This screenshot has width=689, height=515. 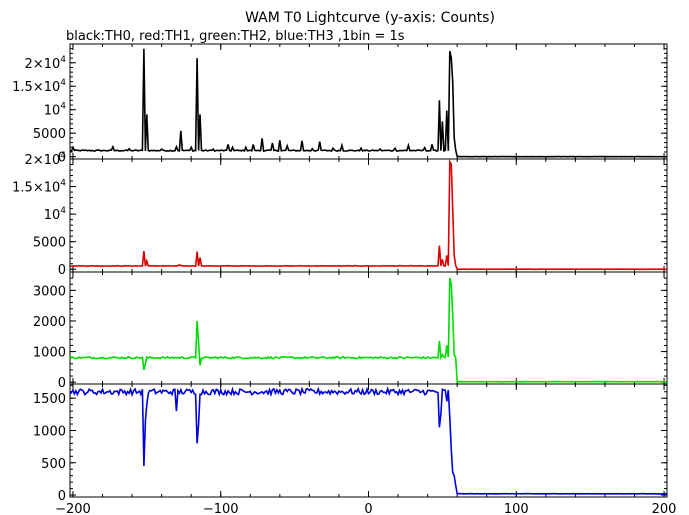 I want to click on x-tick-label: −200, so click(x=73, y=508).